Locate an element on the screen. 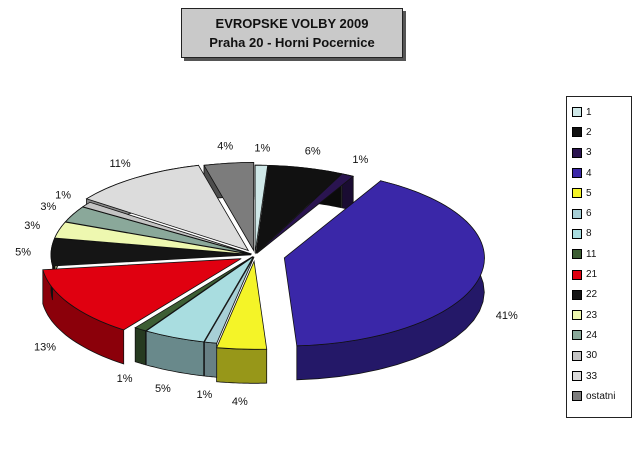 The height and width of the screenshot is (464, 640). pie-label-11: 1% is located at coordinates (125, 379).